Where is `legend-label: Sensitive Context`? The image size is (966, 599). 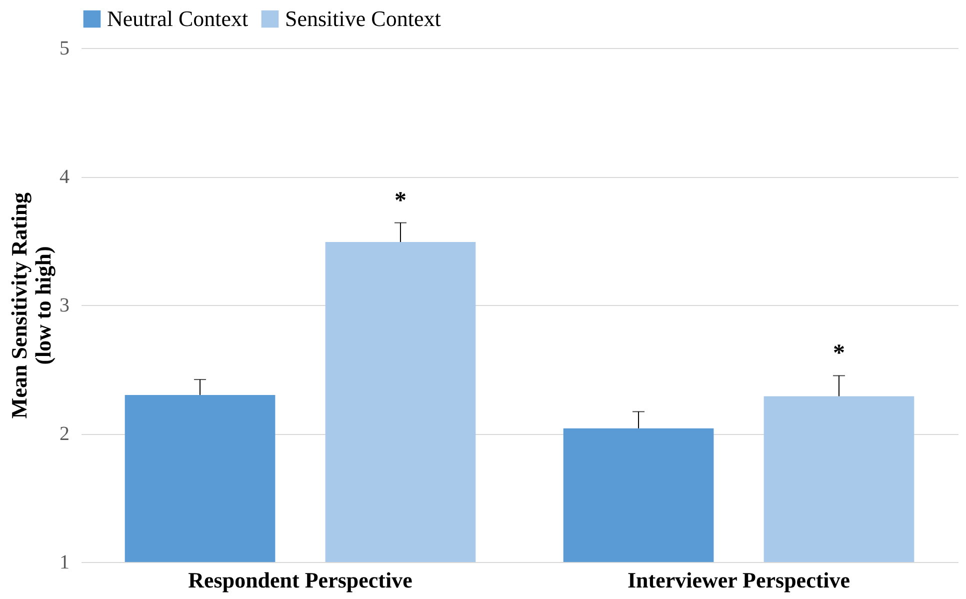
legend-label: Sensitive Context is located at coordinates (363, 18).